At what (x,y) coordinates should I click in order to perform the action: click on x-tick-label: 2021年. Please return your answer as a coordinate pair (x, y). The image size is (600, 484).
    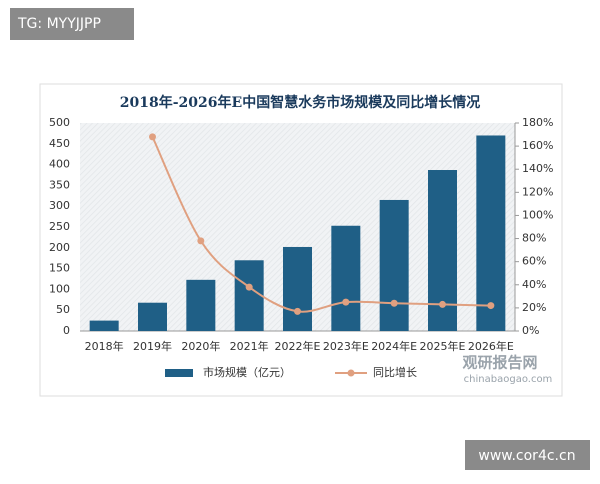
    Looking at the image, I should click on (249, 346).